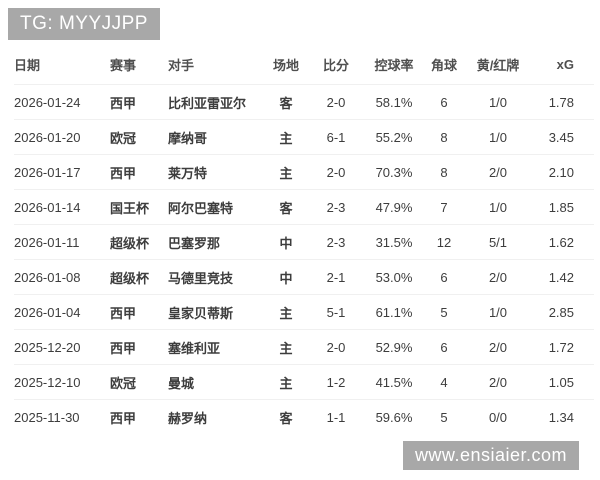 This screenshot has height=480, width=600. Describe the element at coordinates (181, 383) in the screenshot. I see `cell-opponent: 曼城` at that location.